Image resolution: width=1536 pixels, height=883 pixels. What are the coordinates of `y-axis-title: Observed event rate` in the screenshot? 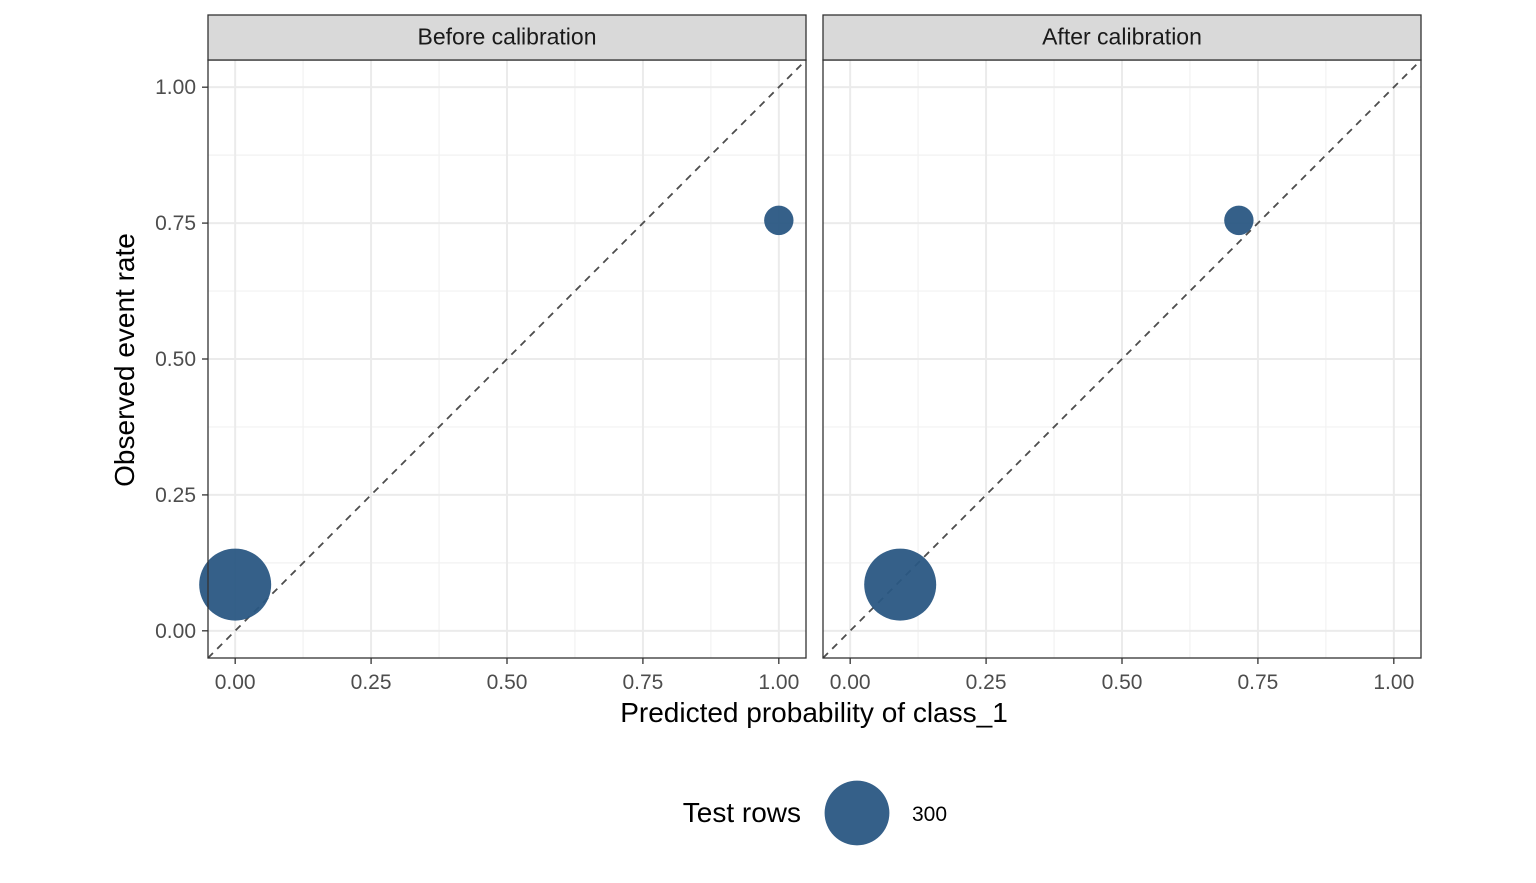 It's located at (124, 360).